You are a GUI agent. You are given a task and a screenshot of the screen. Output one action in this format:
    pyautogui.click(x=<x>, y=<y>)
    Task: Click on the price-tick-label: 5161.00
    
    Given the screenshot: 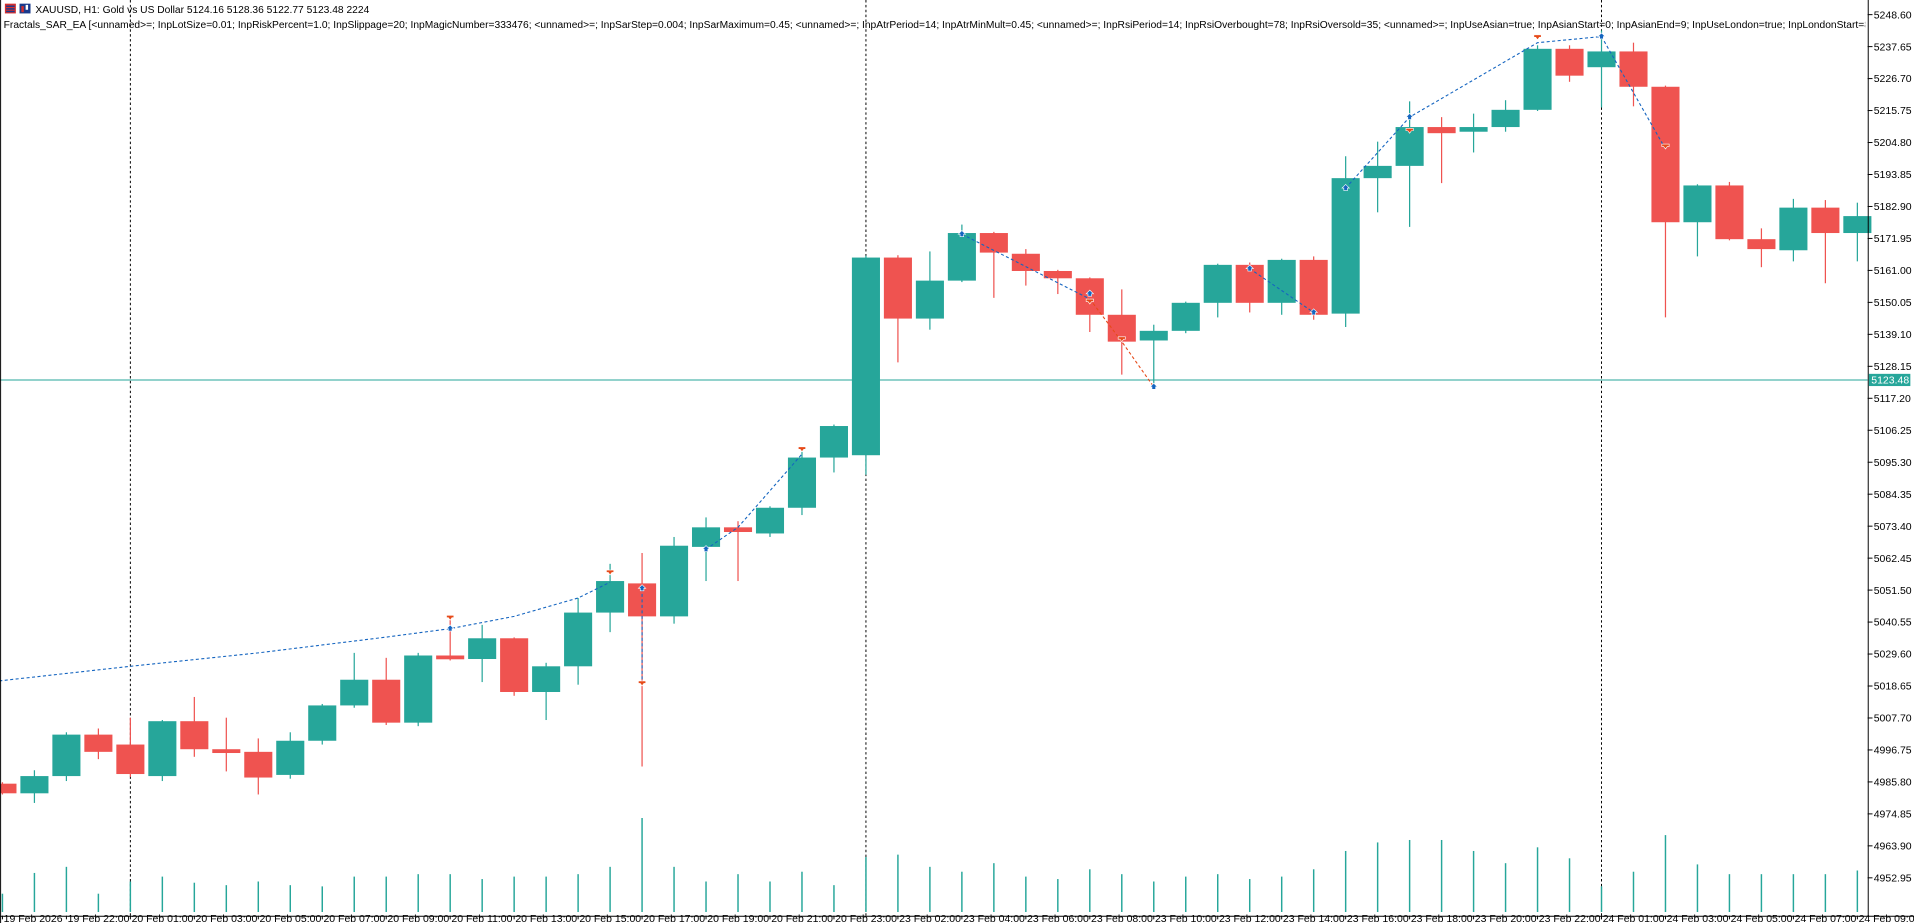 What is the action you would take?
    pyautogui.click(x=1893, y=271)
    